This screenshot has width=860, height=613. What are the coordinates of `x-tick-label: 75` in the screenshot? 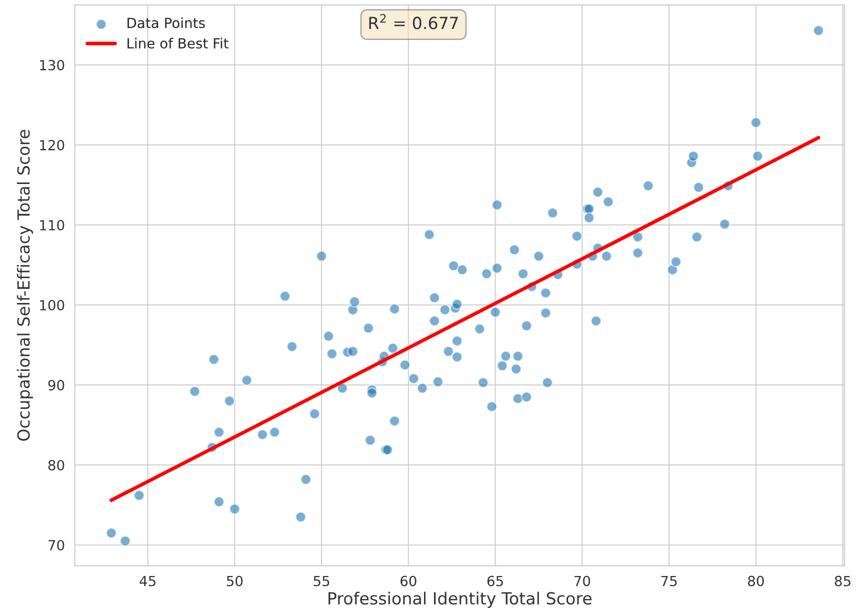 It's located at (669, 581).